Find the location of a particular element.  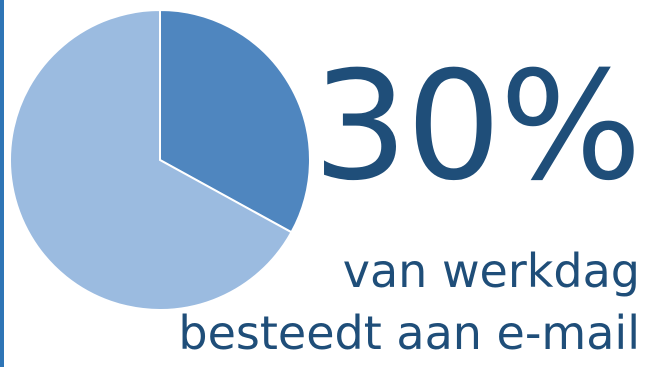

caption-line-2: besteedt aan e-mail is located at coordinates (409, 333).